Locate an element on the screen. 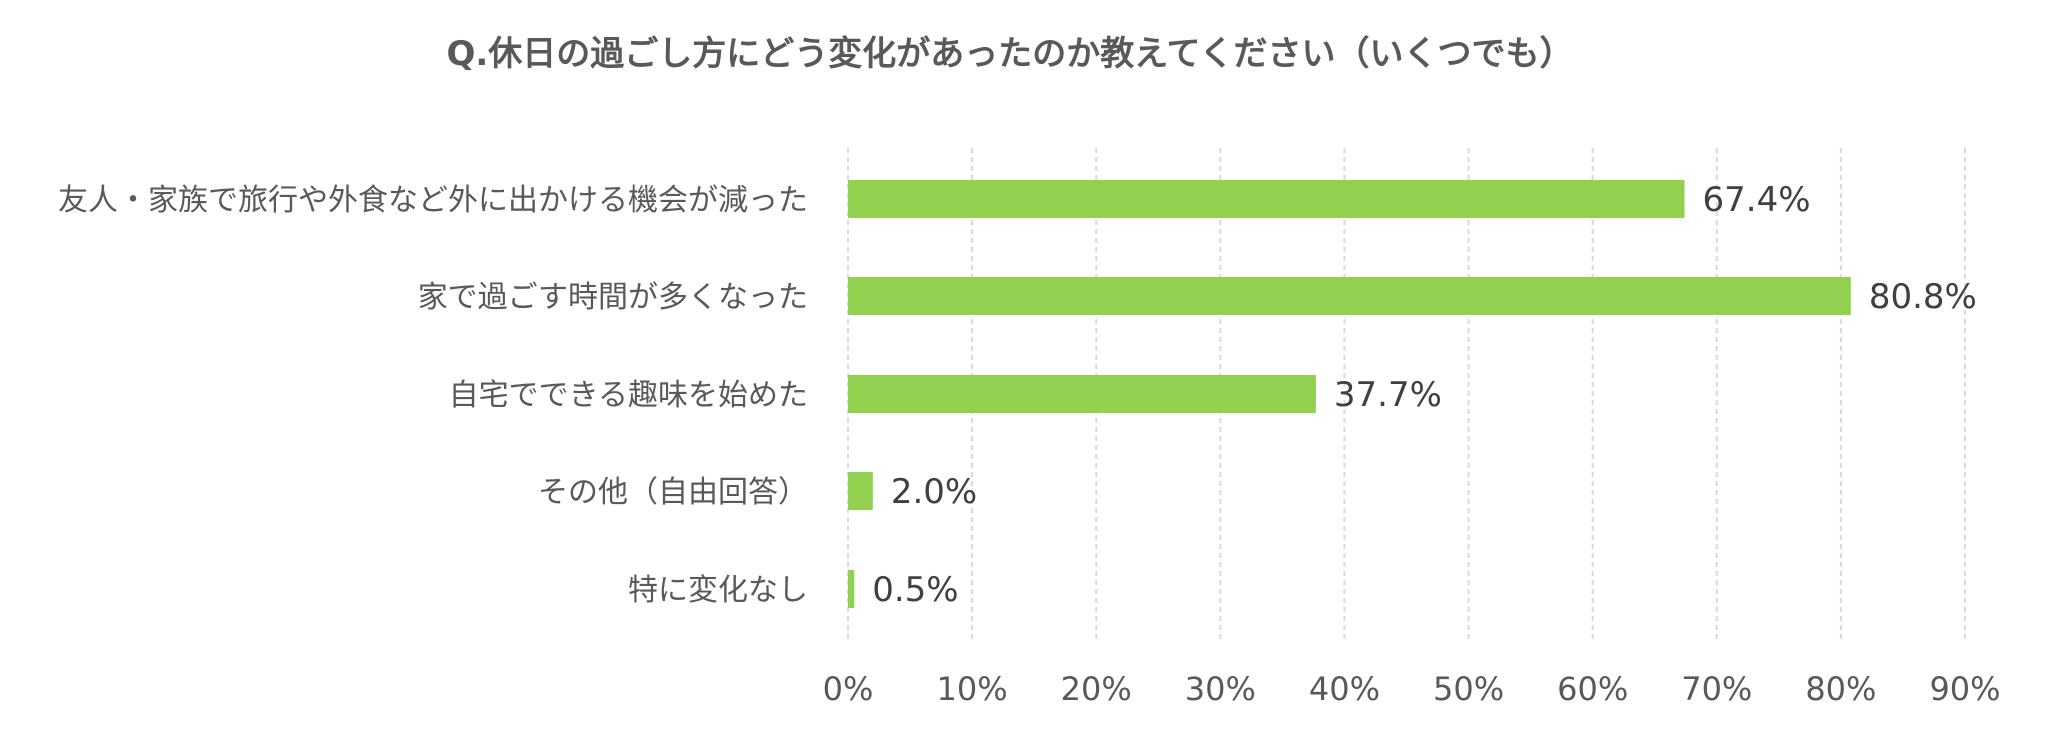  data-label: 0.5% is located at coordinates (915, 590).